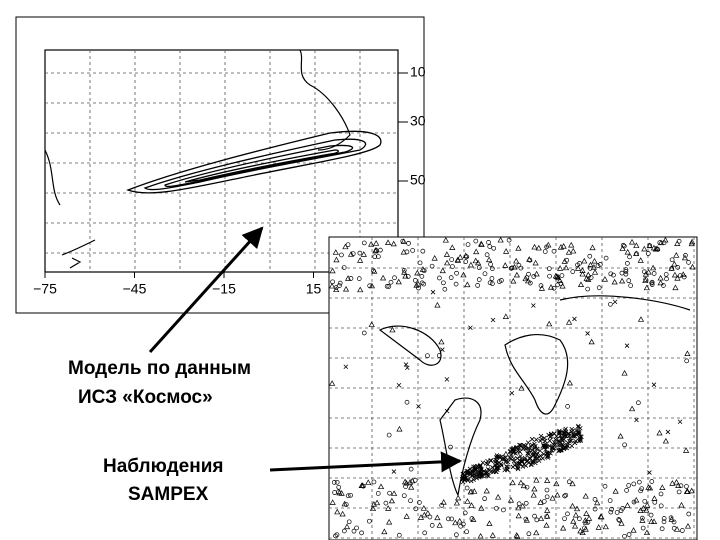 The height and width of the screenshot is (540, 720). Describe the element at coordinates (45, 289) in the screenshot. I see `x-tick-label: −75` at that location.